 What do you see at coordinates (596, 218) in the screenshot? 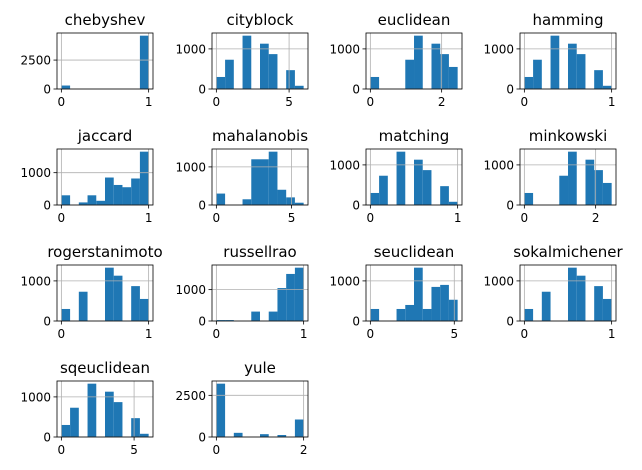
I see `x-tick-label: 2` at bounding box center [596, 218].